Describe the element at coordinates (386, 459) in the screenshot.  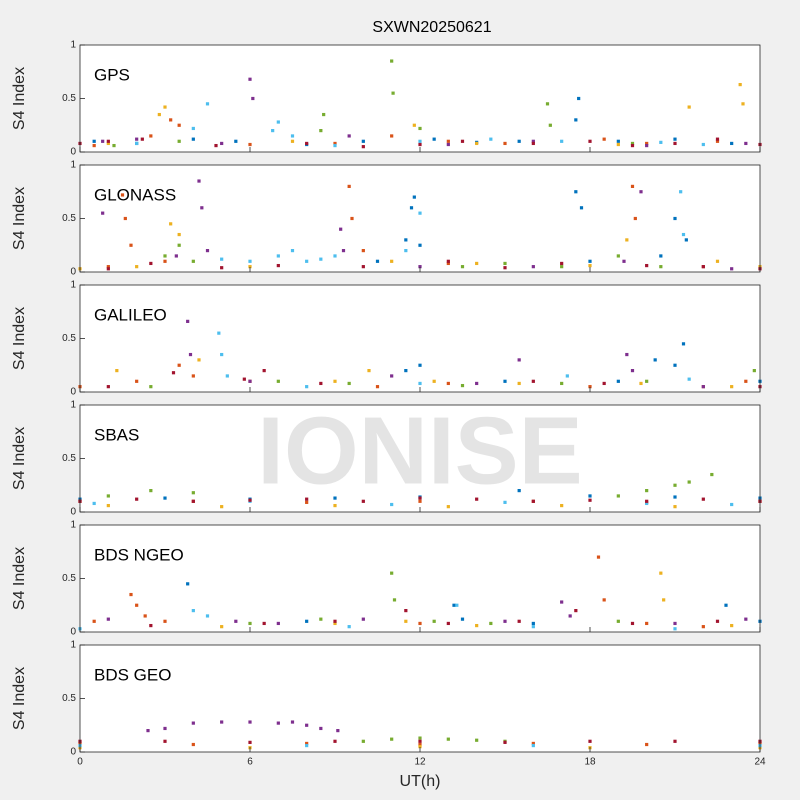
I see `axes: 0 0.5 1 S4 Index SBAS` at that location.